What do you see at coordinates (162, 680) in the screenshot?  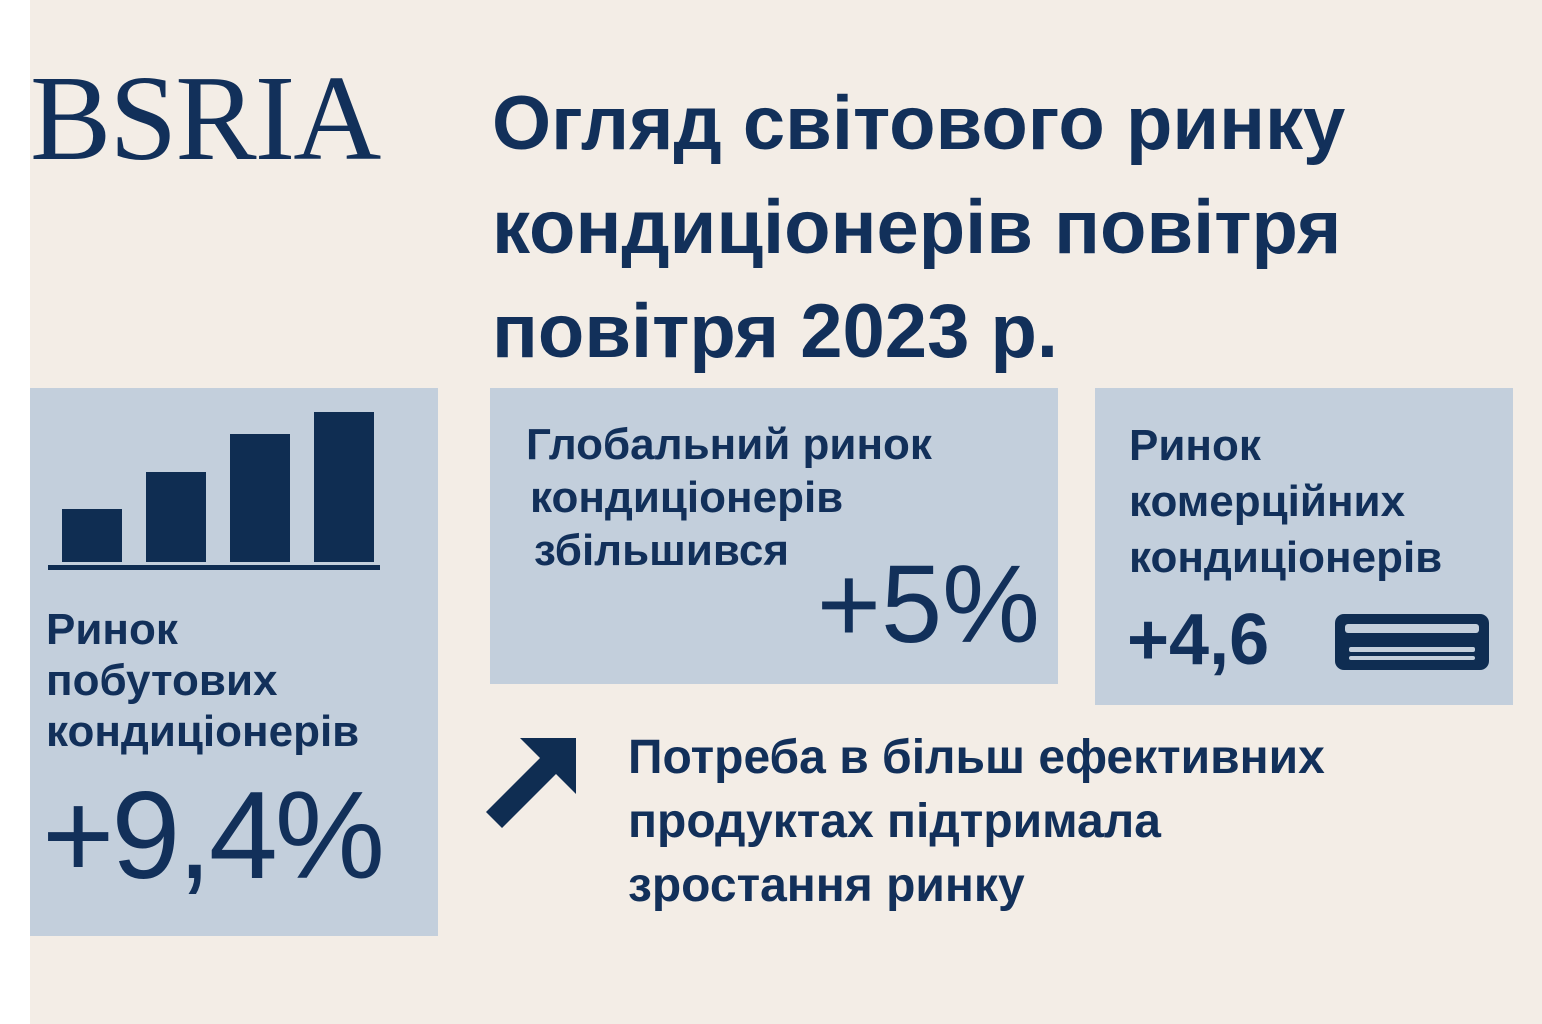 I see `label-line: побутових` at bounding box center [162, 680].